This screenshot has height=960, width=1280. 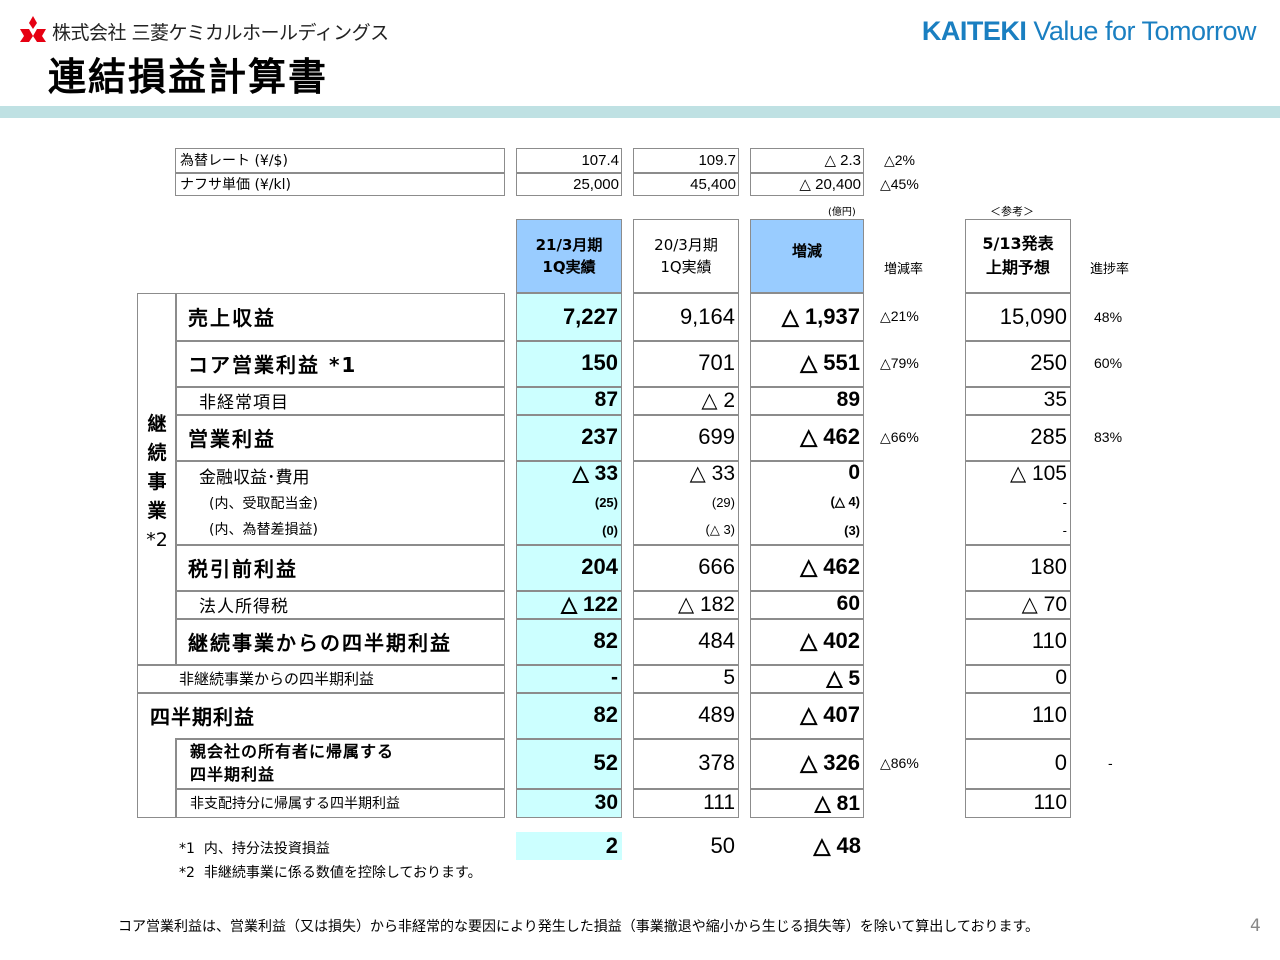 I want to click on col-header-progress: 進捗率, so click(x=1110, y=269).